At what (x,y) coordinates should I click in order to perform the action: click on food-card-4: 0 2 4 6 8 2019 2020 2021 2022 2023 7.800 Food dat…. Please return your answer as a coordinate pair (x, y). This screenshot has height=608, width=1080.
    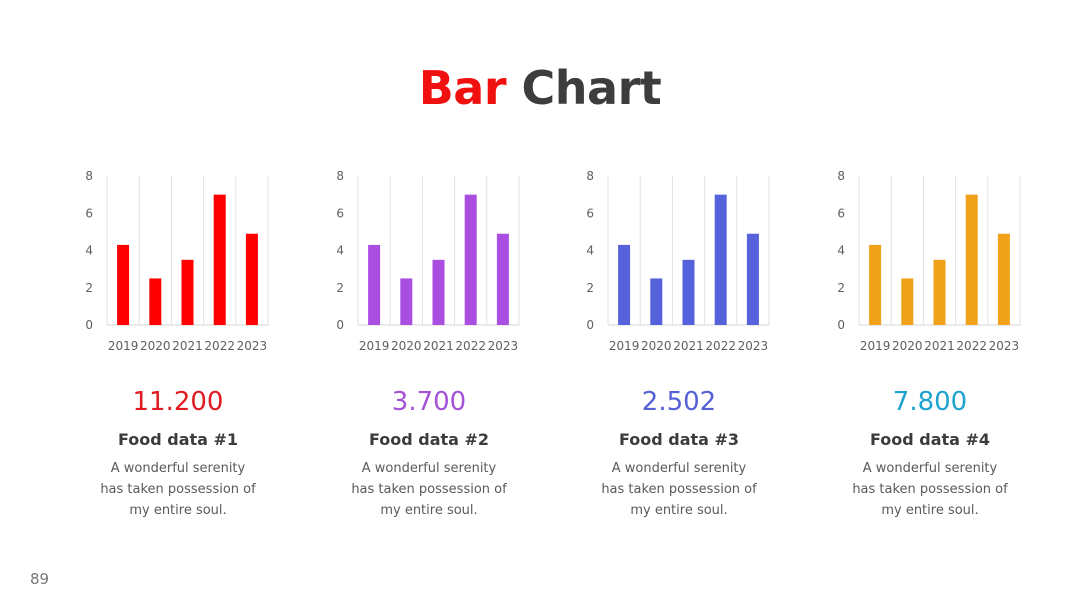
    Looking at the image, I should click on (930, 350).